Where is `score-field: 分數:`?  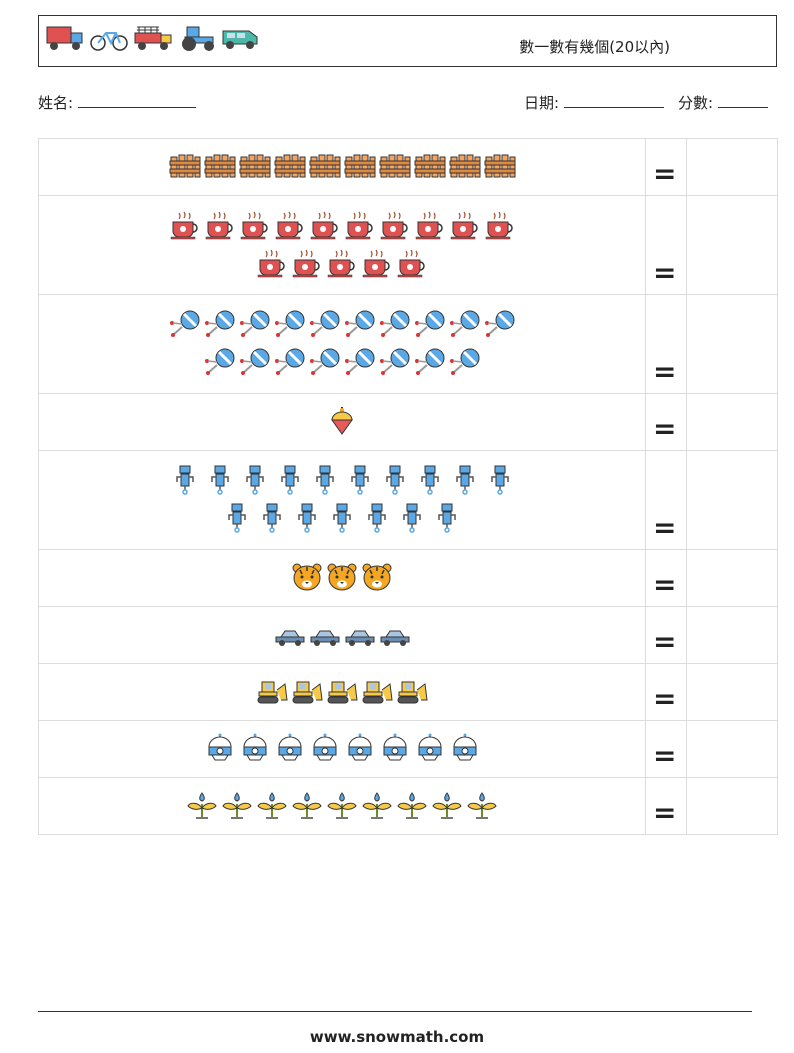 score-field: 分數: is located at coordinates (723, 102).